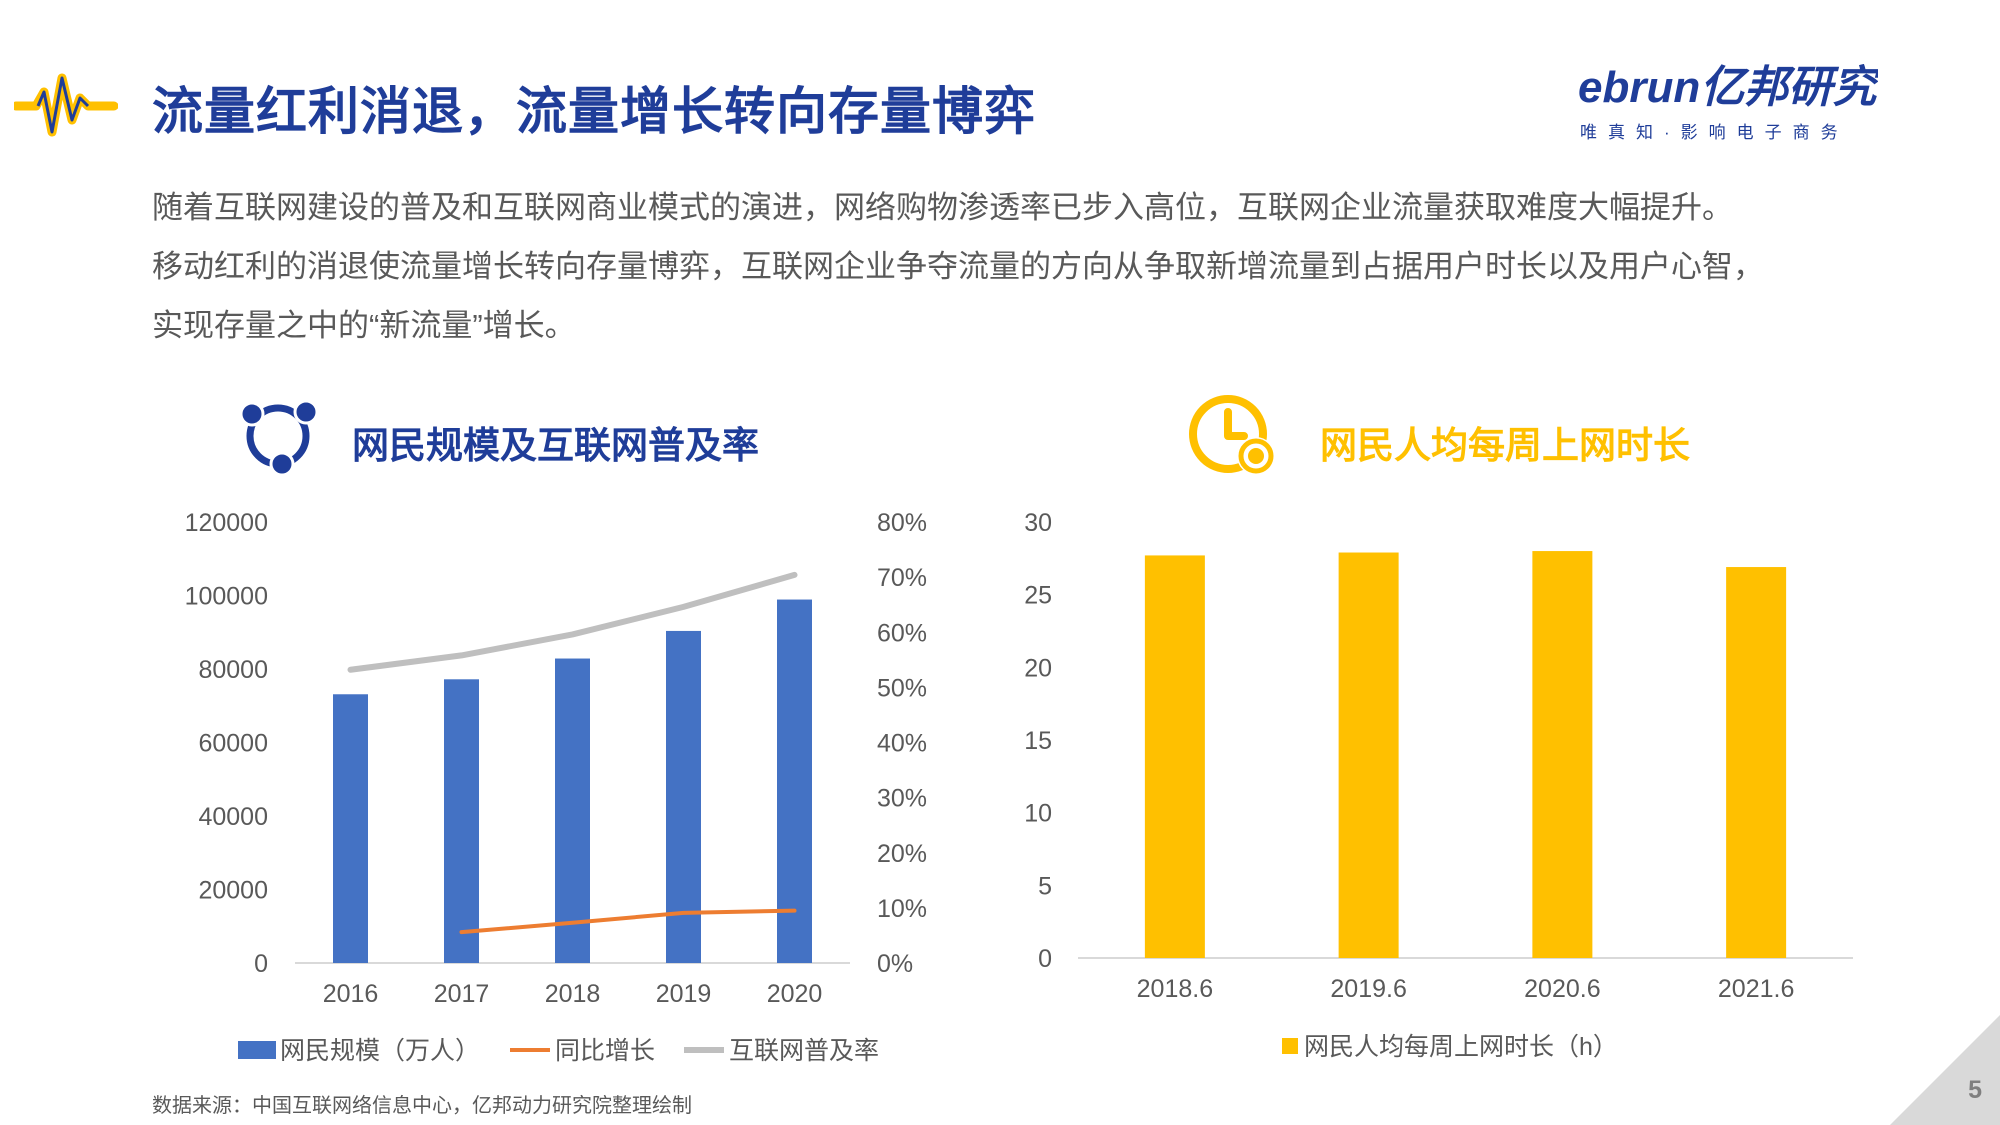 This screenshot has width=2000, height=1125. I want to click on x-tick-label: 2020.6, so click(1562, 989).